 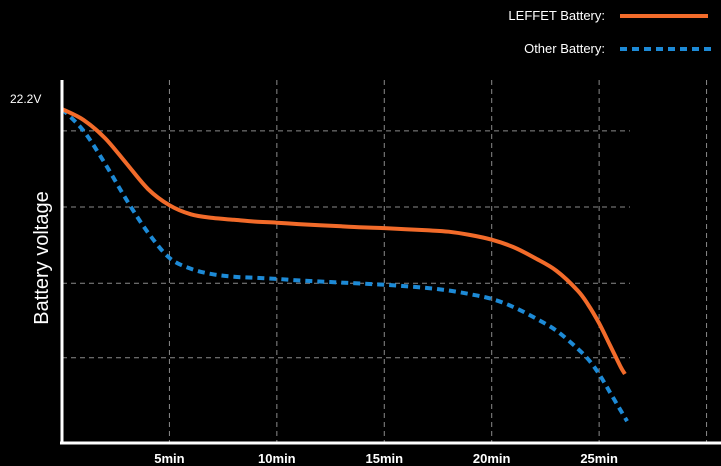 I want to click on legend: LEFFET Battery: Other Battery:, so click(x=612, y=32).